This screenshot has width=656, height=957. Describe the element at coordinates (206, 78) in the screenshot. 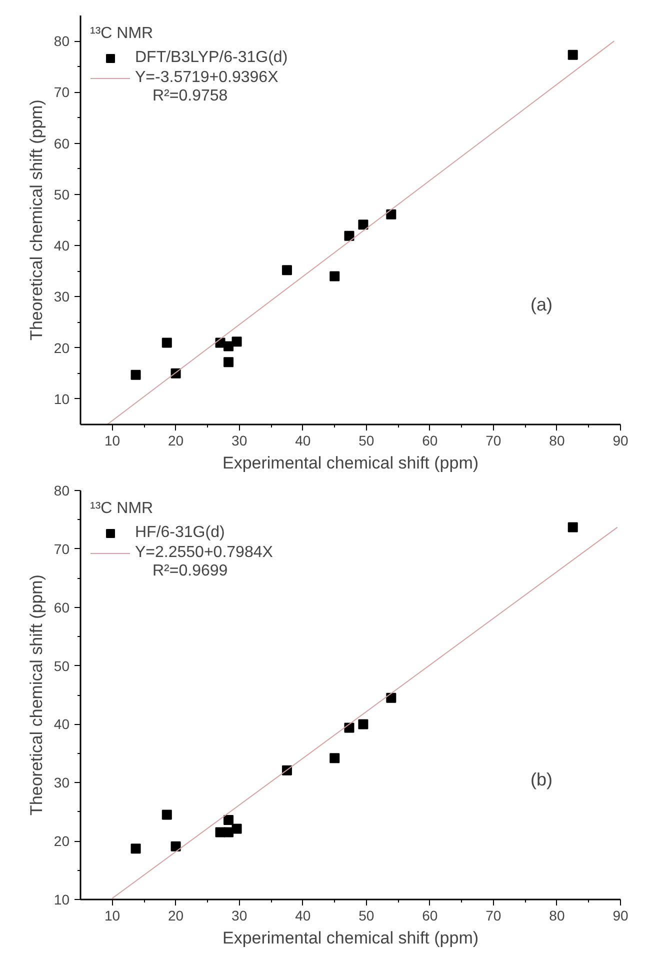

I see `legend-label: Y=-3.5719+0.9396X` at that location.